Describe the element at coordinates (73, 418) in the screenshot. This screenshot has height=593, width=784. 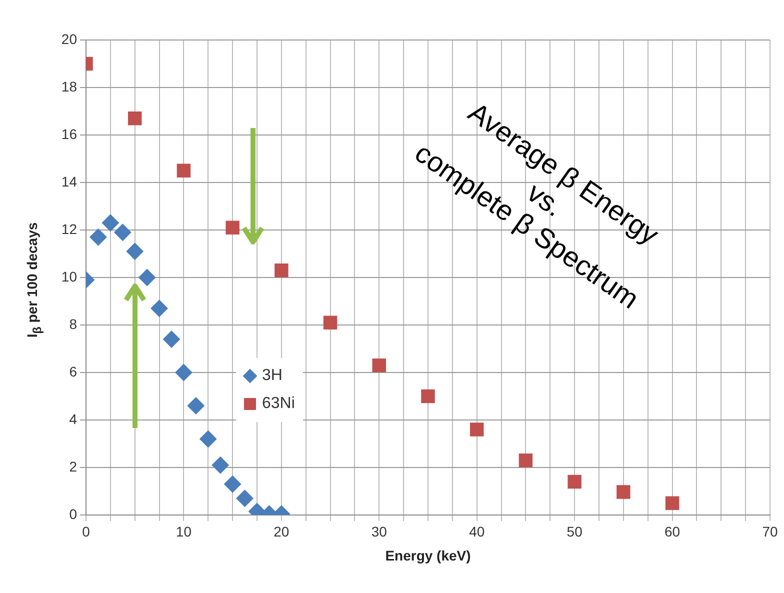
I see `y-tick-label: 4` at that location.